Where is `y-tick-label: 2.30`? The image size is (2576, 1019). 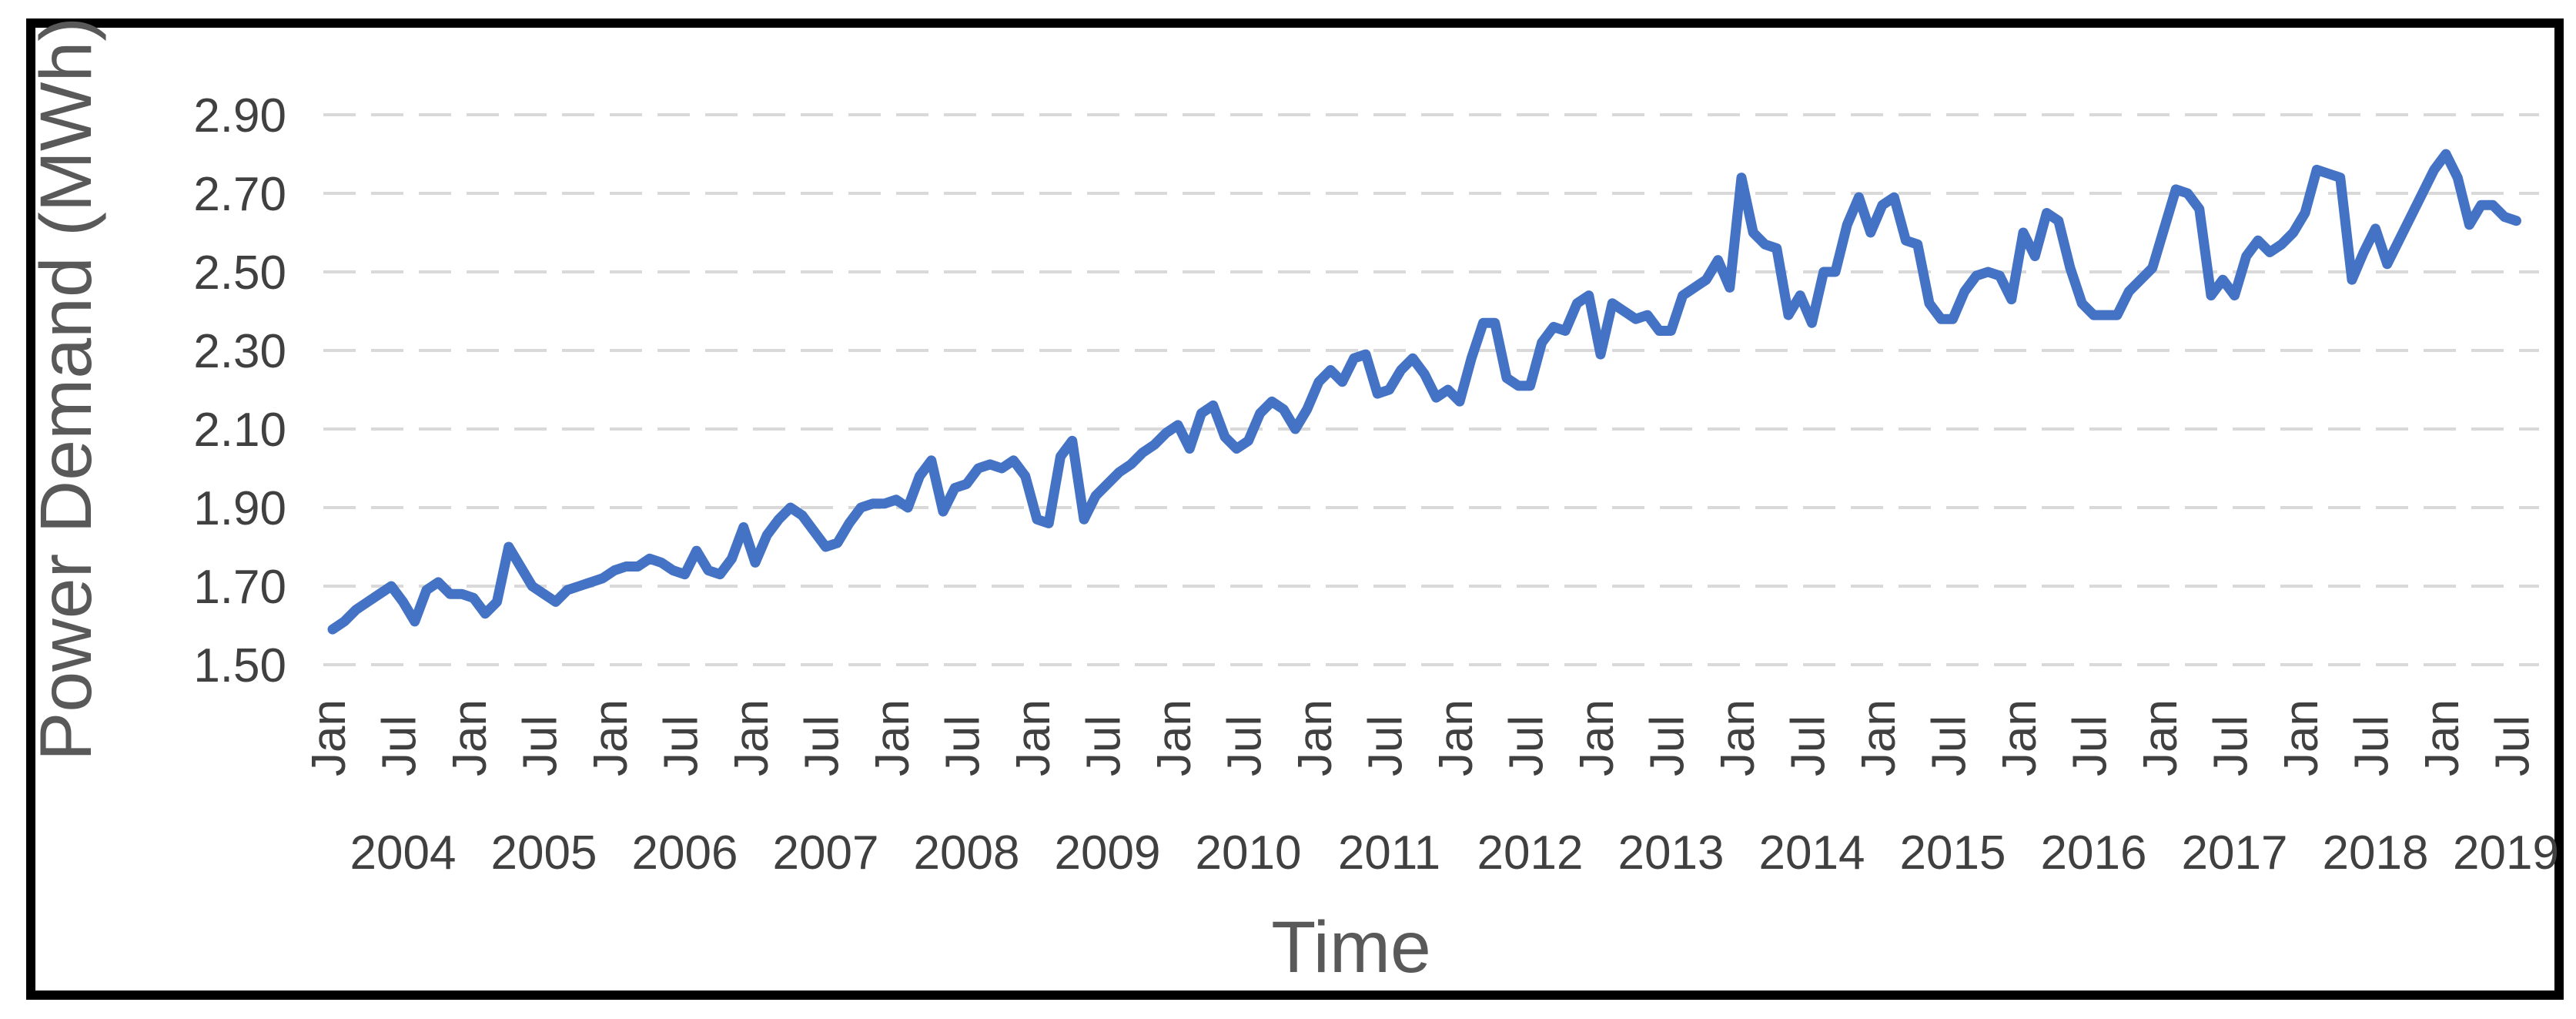 y-tick-label: 2.30 is located at coordinates (240, 351).